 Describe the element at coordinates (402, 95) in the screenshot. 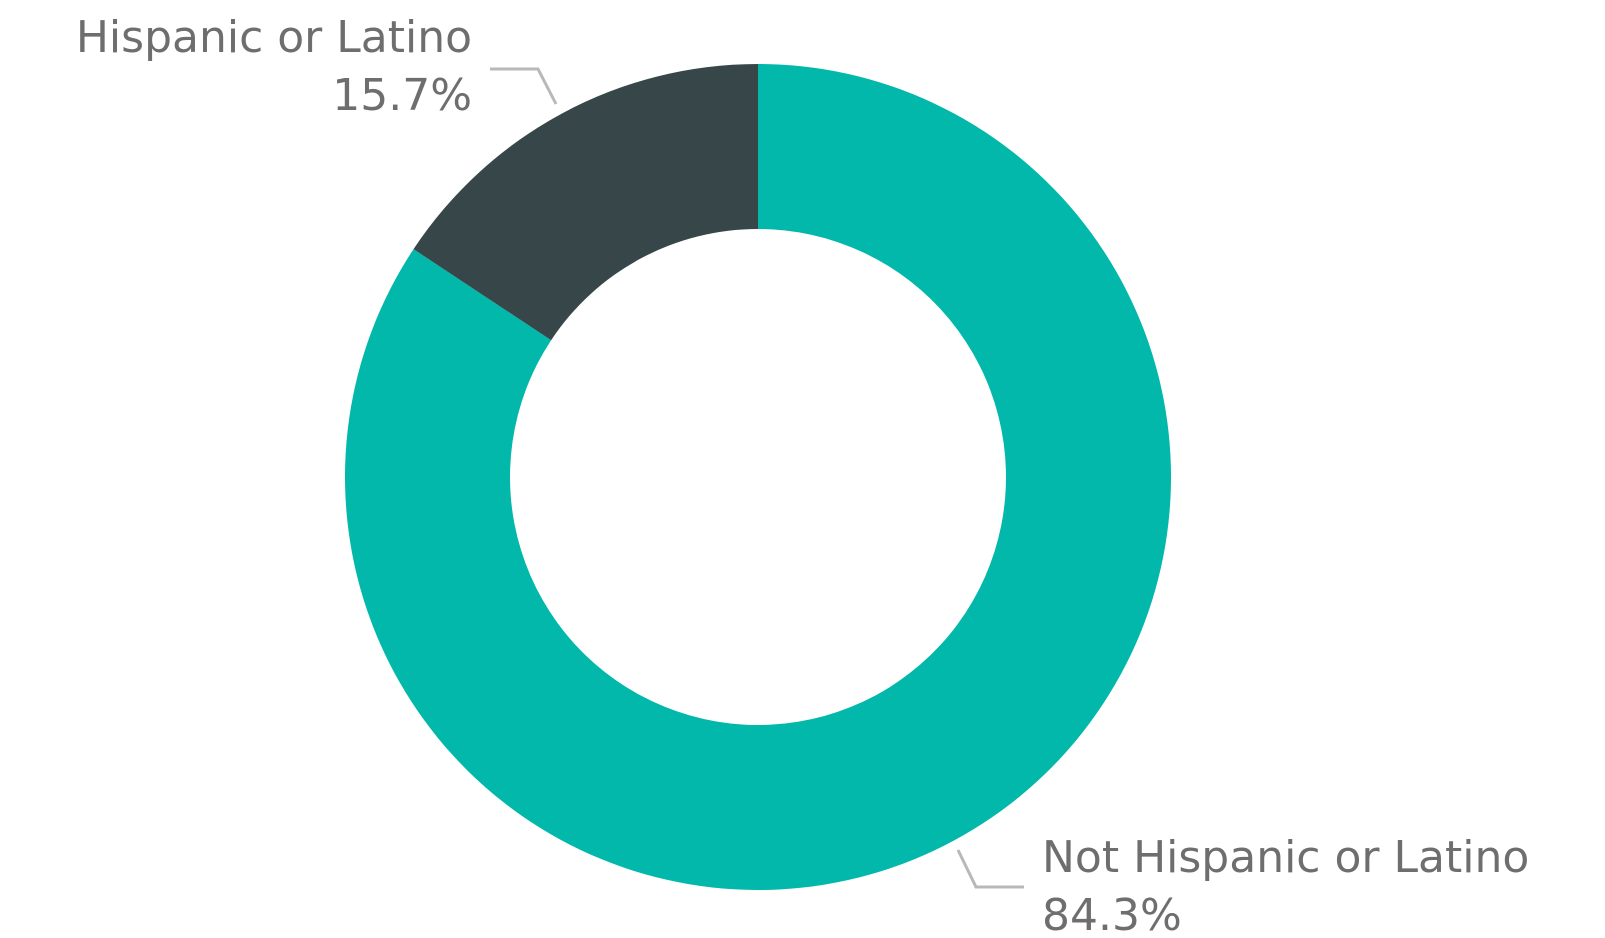

I see `label-hispanic-or-latino-value: 15.7%` at that location.